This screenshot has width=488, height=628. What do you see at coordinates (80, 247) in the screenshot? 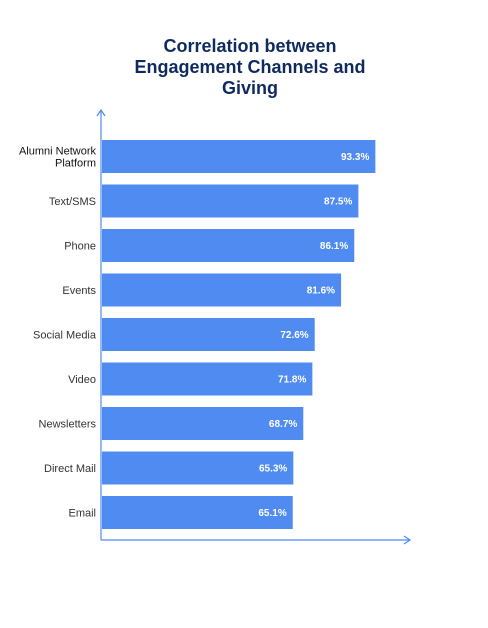
I see `category-label: Phone` at bounding box center [80, 247].